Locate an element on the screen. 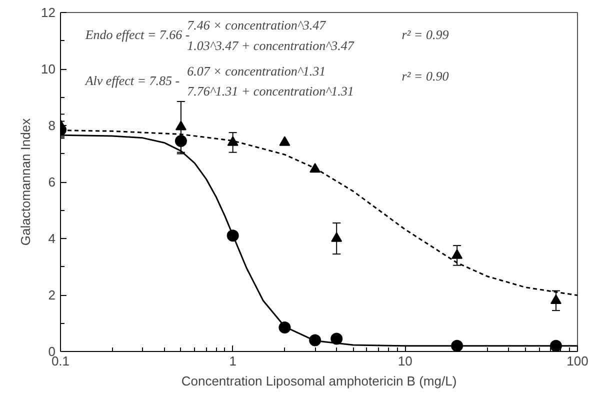 Image resolution: width=597 pixels, height=401 pixels. annotation: r² = 0.90 is located at coordinates (426, 76).